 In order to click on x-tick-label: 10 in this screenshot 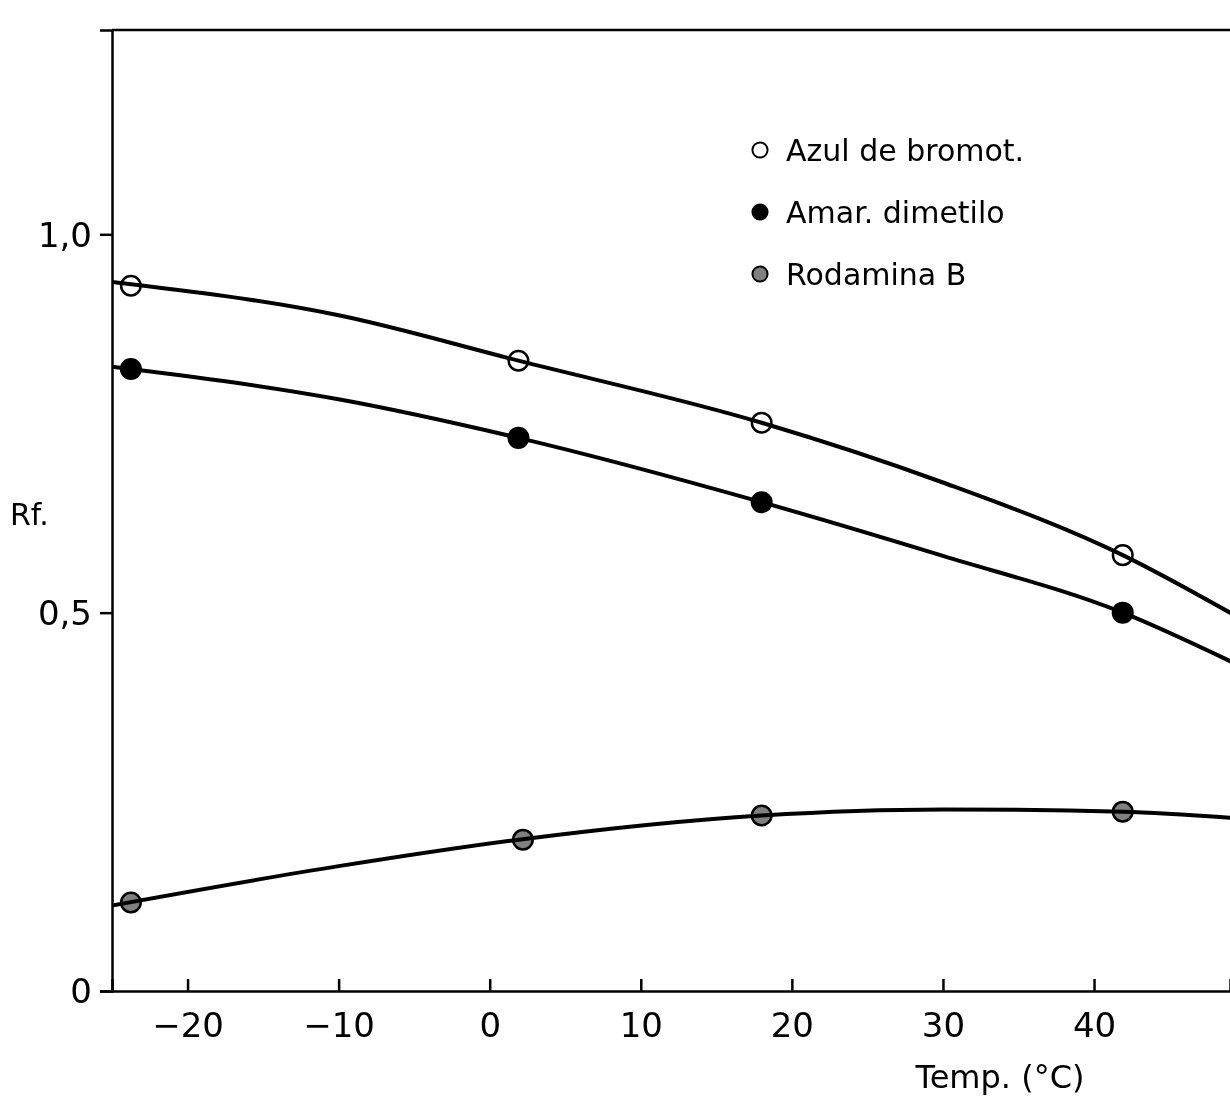, I will do `click(641, 1025)`.